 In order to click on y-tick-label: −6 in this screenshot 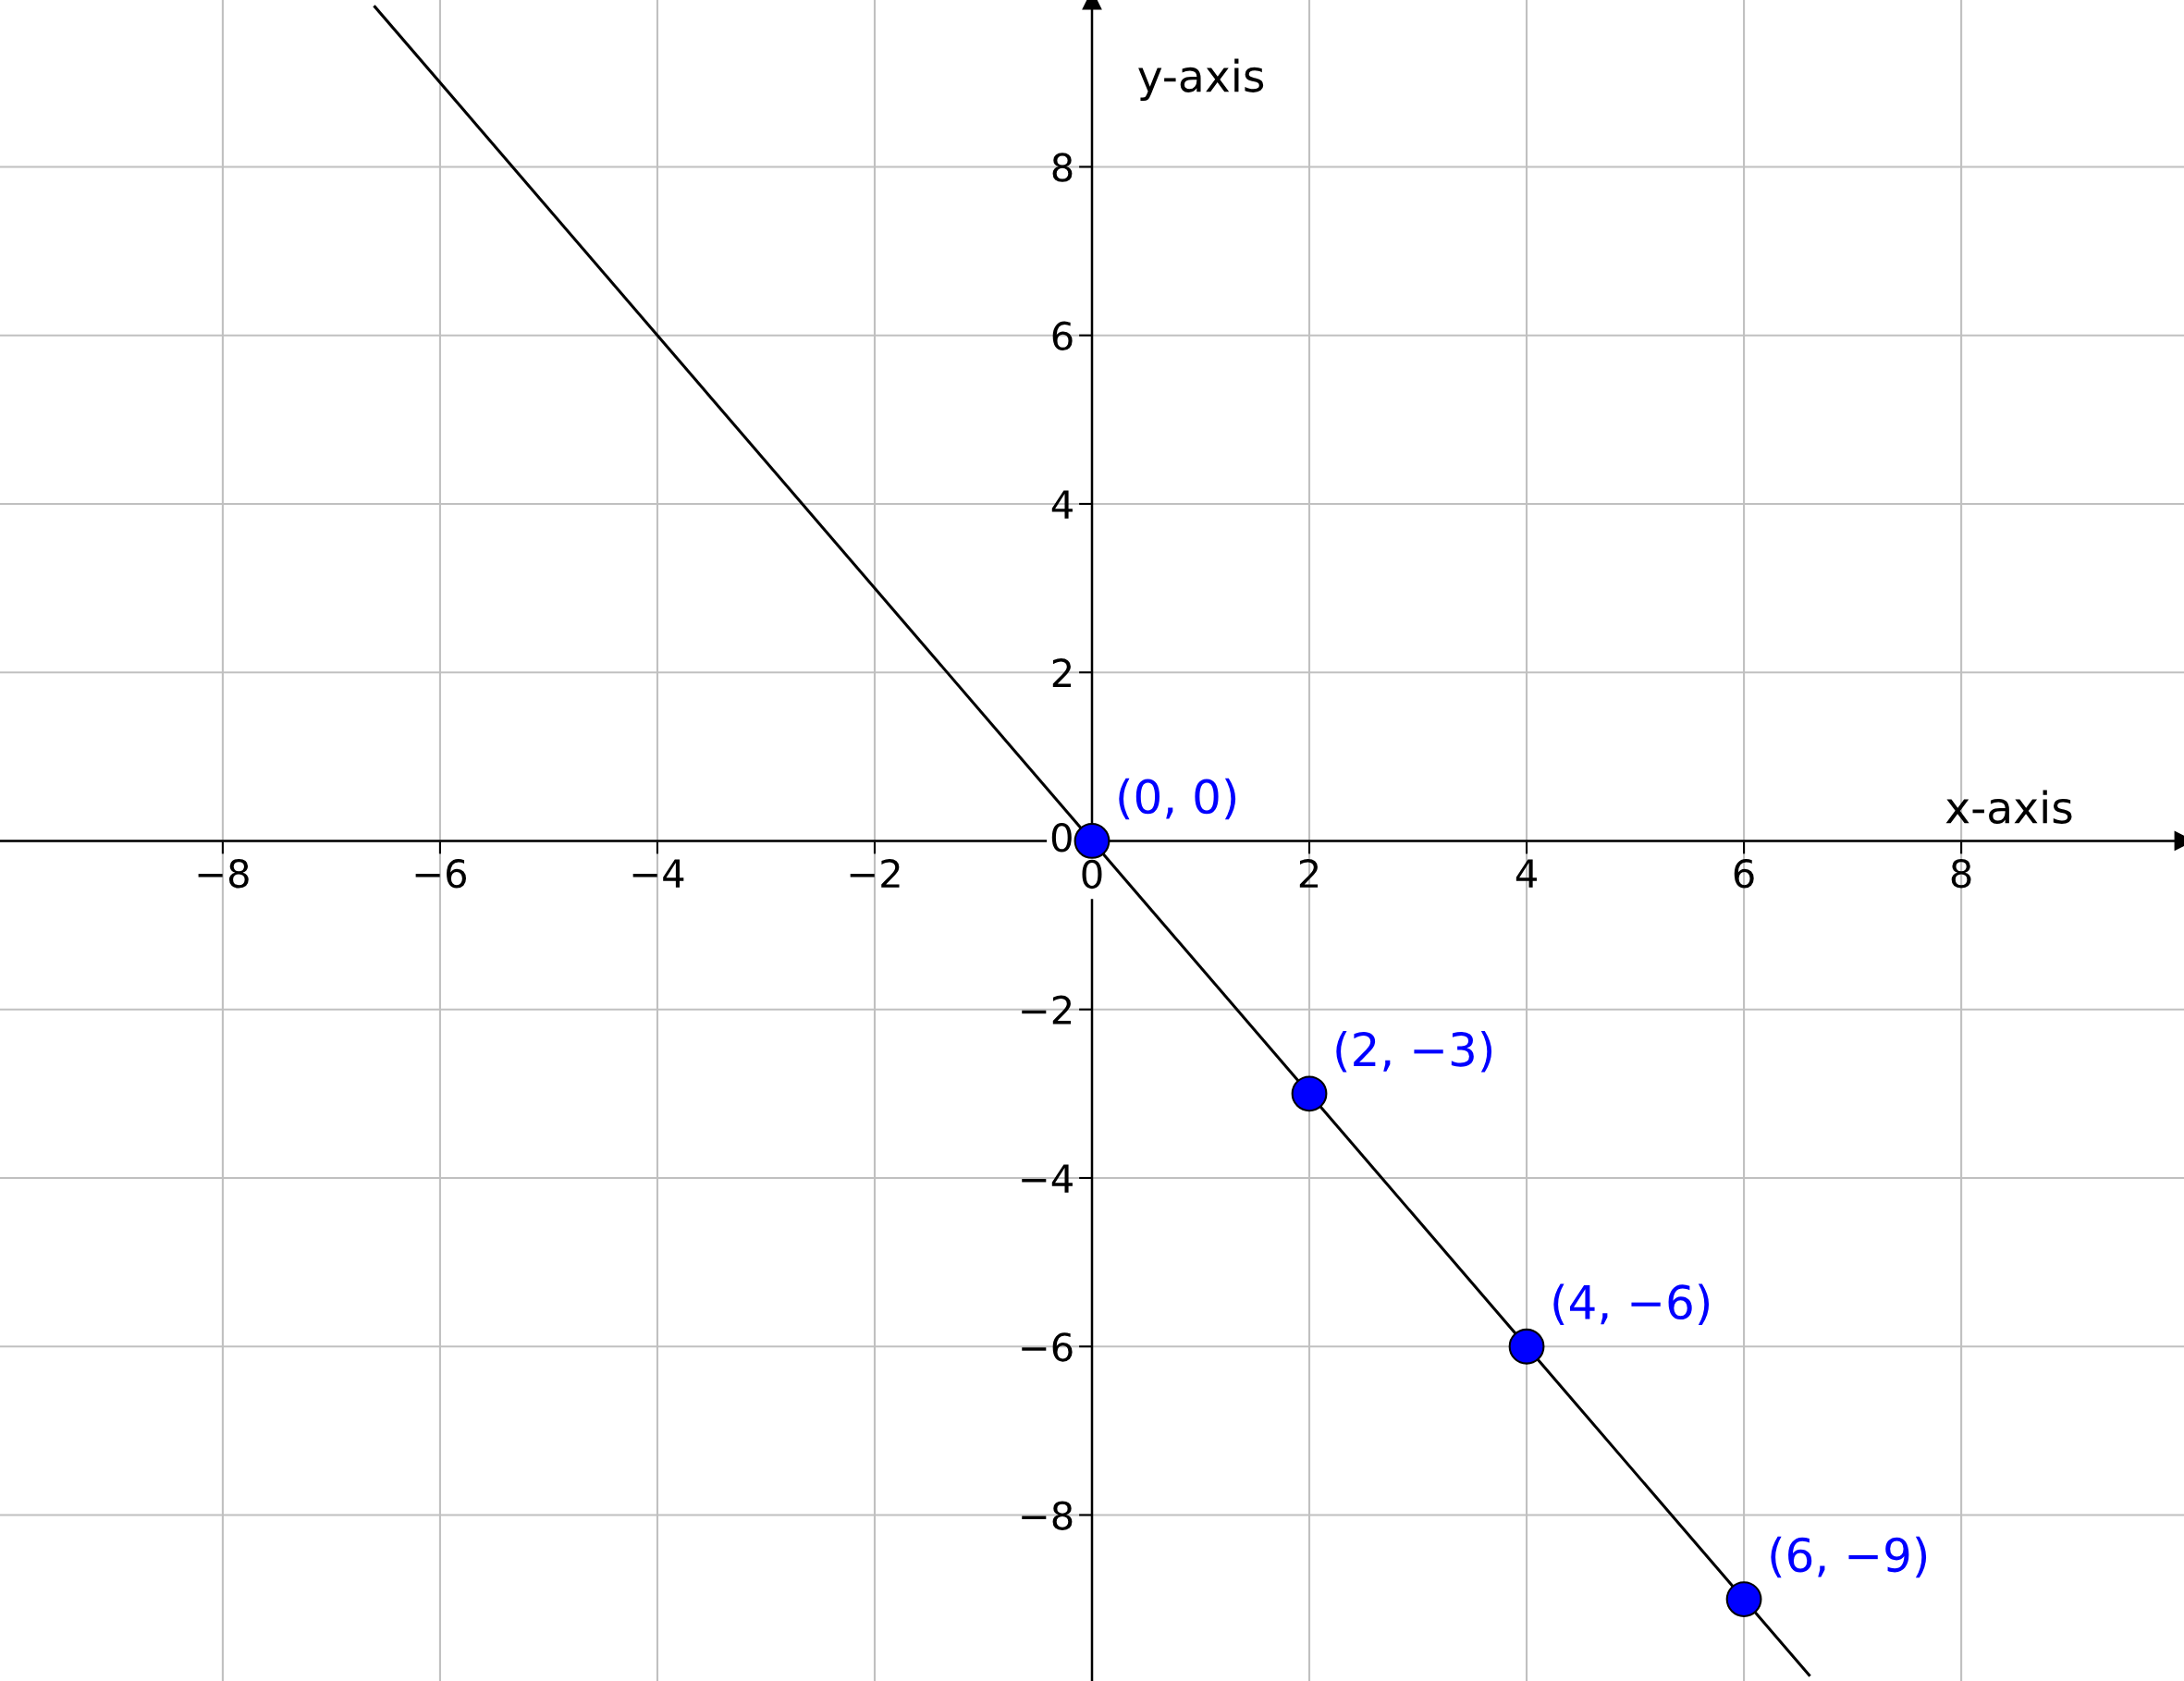, I will do `click(1047, 1347)`.